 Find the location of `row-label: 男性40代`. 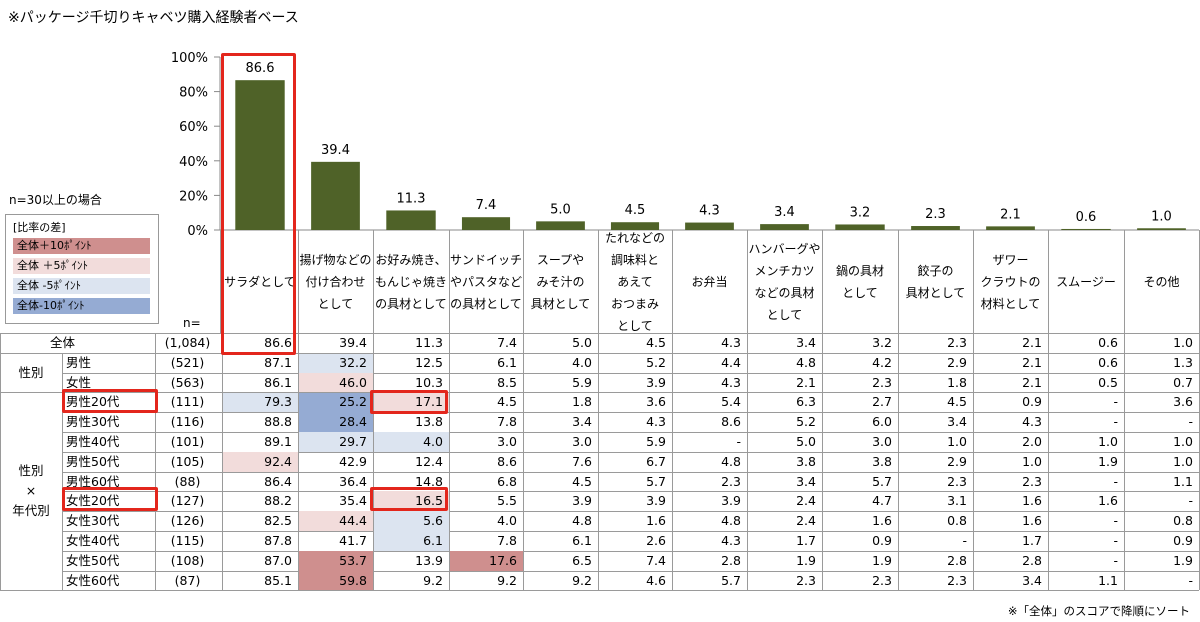

row-label: 男性40代 is located at coordinates (93, 441).